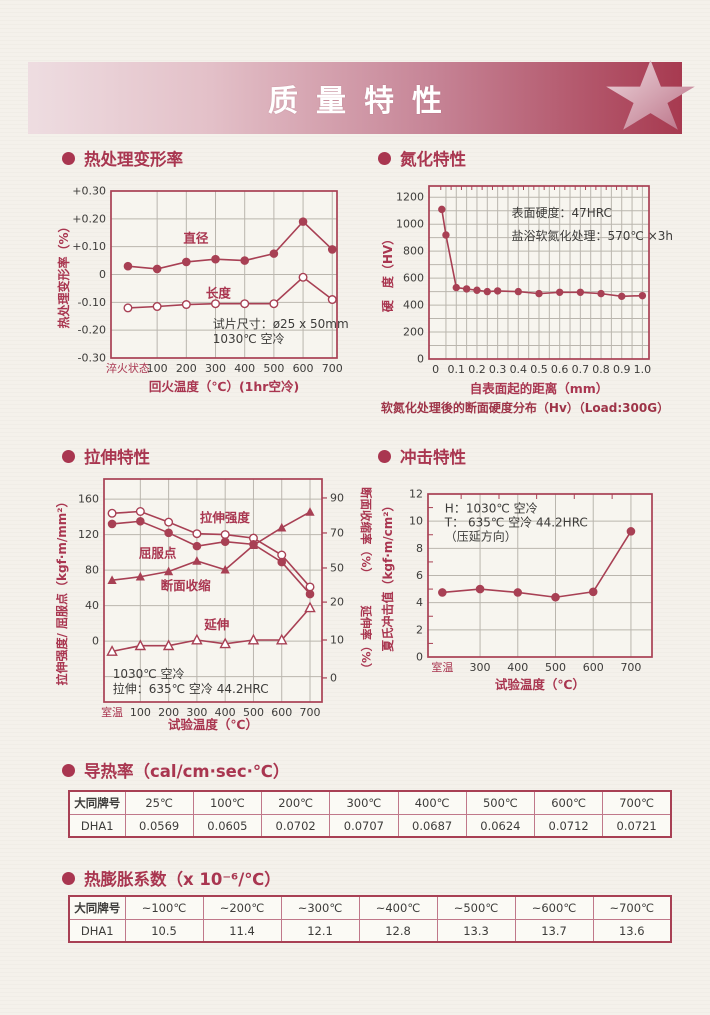 This screenshot has height=1015, width=710. Describe the element at coordinates (97, 826) in the screenshot. I see `table-cell: DHA1` at that location.